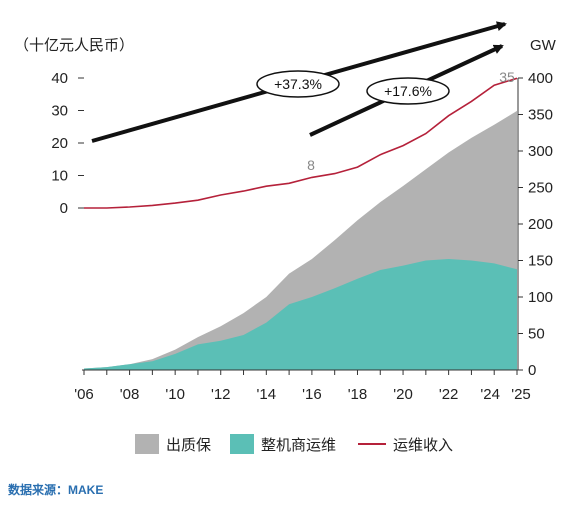  What do you see at coordinates (540, 224) in the screenshot?
I see `right-tick-label: 200` at bounding box center [540, 224].